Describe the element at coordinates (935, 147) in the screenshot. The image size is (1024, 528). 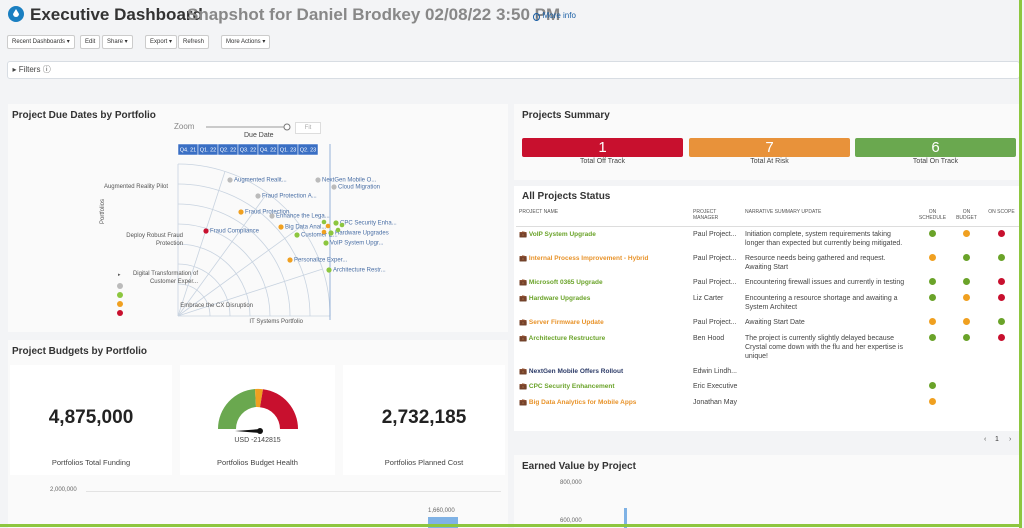
I see `summary-card: 6` at that location.